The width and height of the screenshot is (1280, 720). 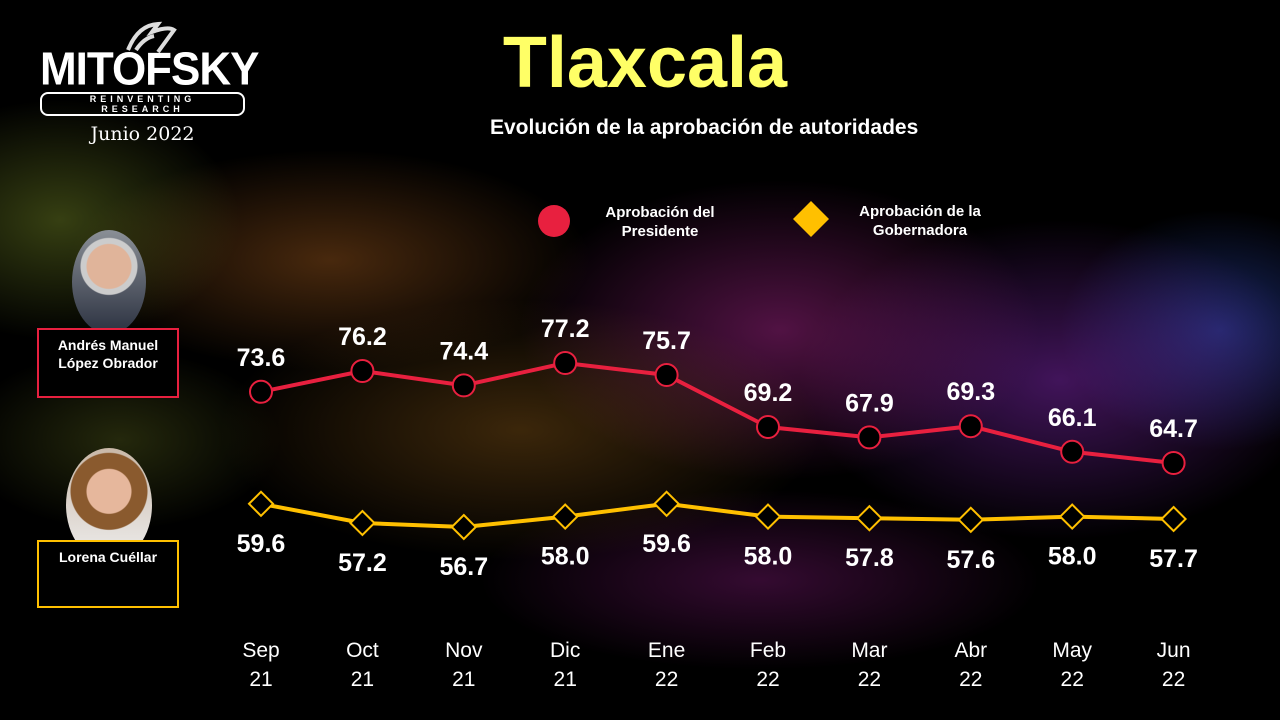 What do you see at coordinates (768, 393) in the screenshot?
I see `data-label: 69.2` at bounding box center [768, 393].